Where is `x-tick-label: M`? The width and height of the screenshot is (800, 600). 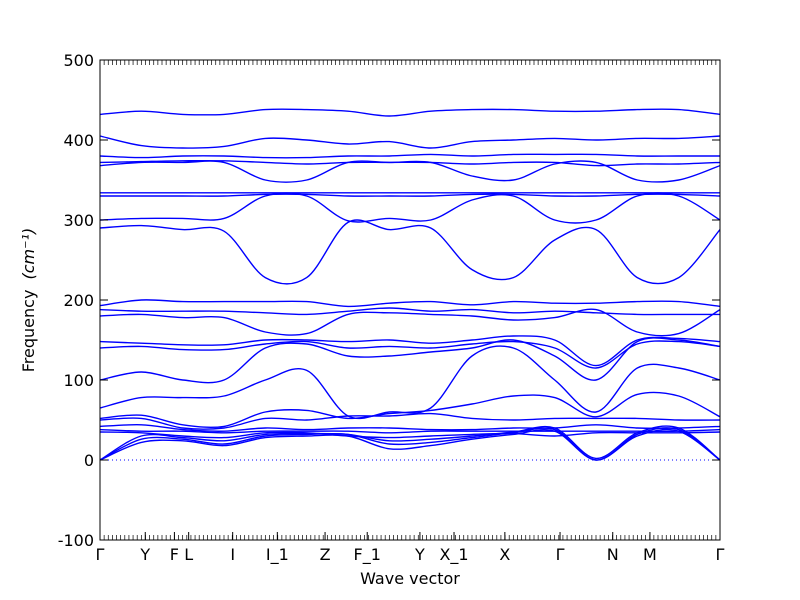
x-tick-label: M is located at coordinates (650, 554).